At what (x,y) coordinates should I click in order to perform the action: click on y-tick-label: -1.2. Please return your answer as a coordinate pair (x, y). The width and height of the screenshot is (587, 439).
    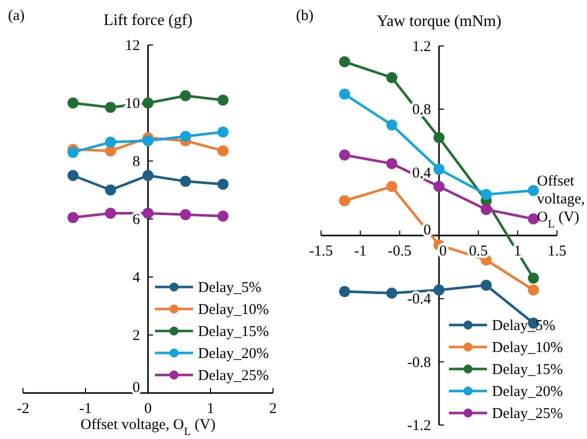
    Looking at the image, I should click on (419, 426).